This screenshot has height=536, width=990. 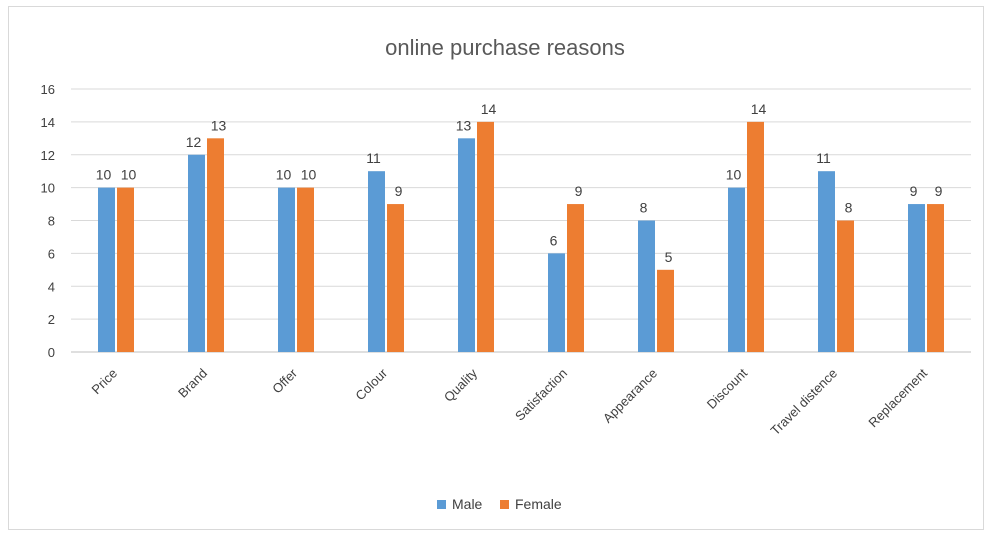 What do you see at coordinates (505, 47) in the screenshot?
I see `chart-title: online purchase reasons` at bounding box center [505, 47].